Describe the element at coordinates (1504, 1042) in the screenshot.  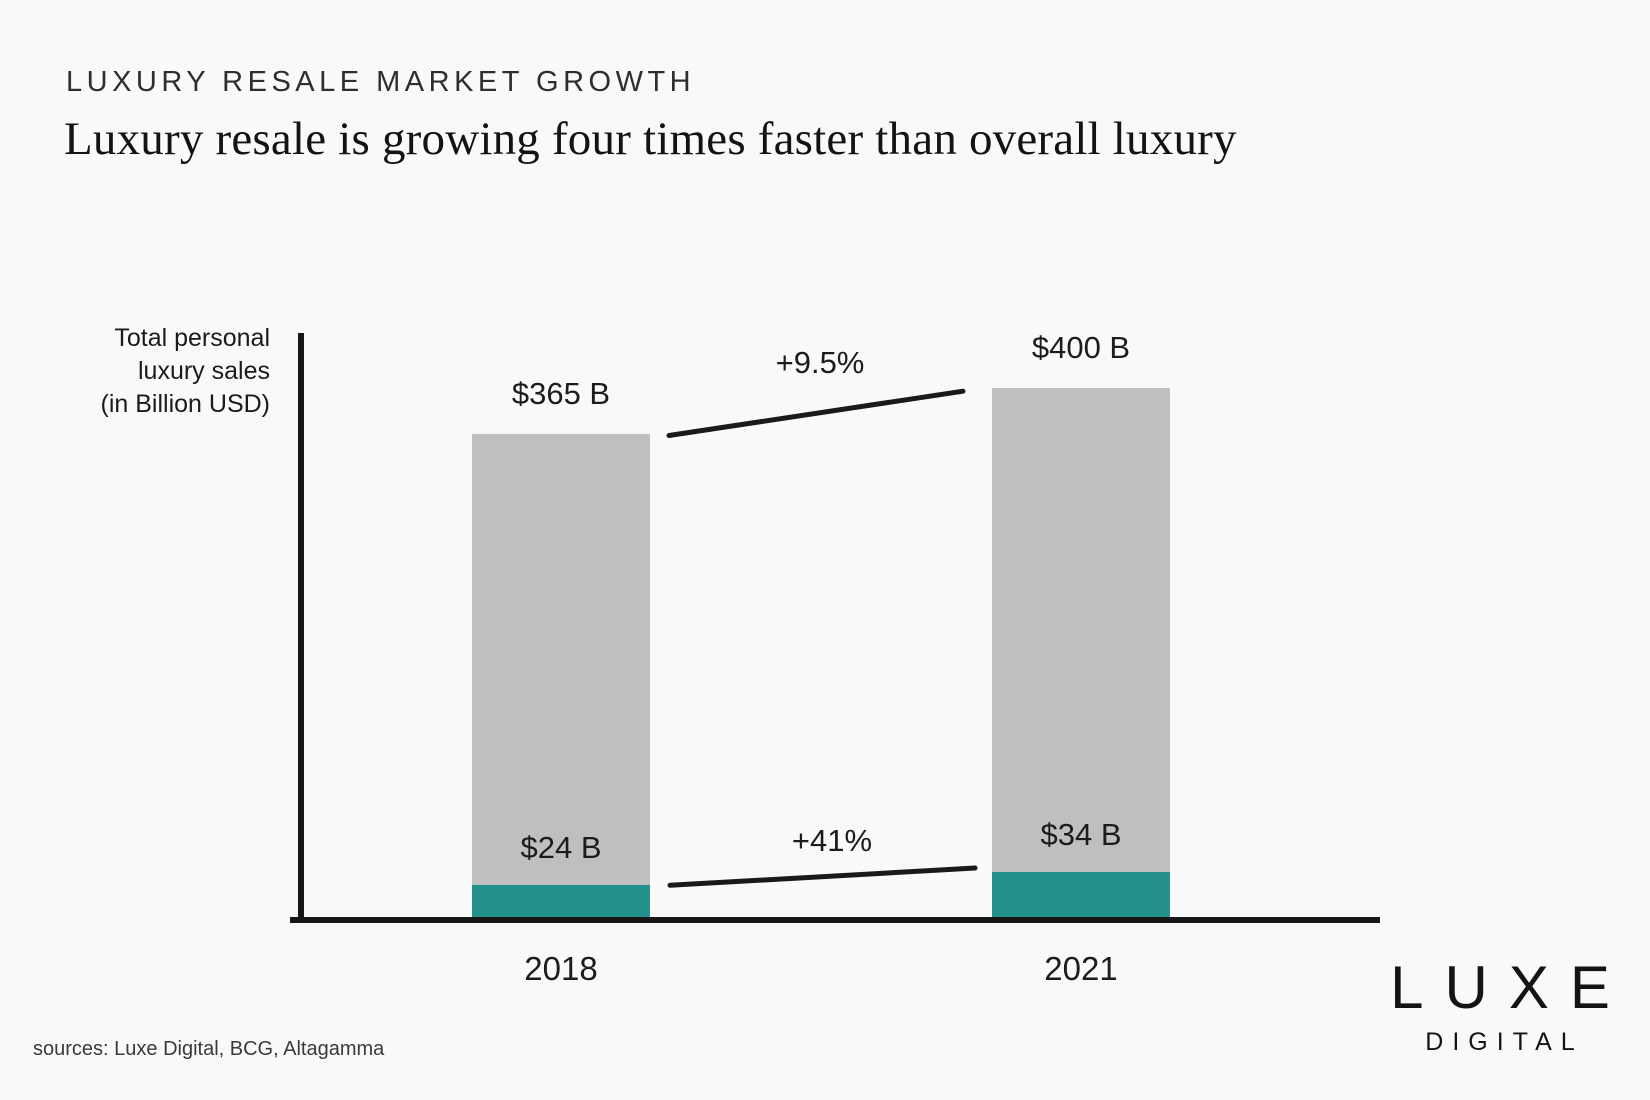
I see `logo-sub-text: DIGITAL` at that location.